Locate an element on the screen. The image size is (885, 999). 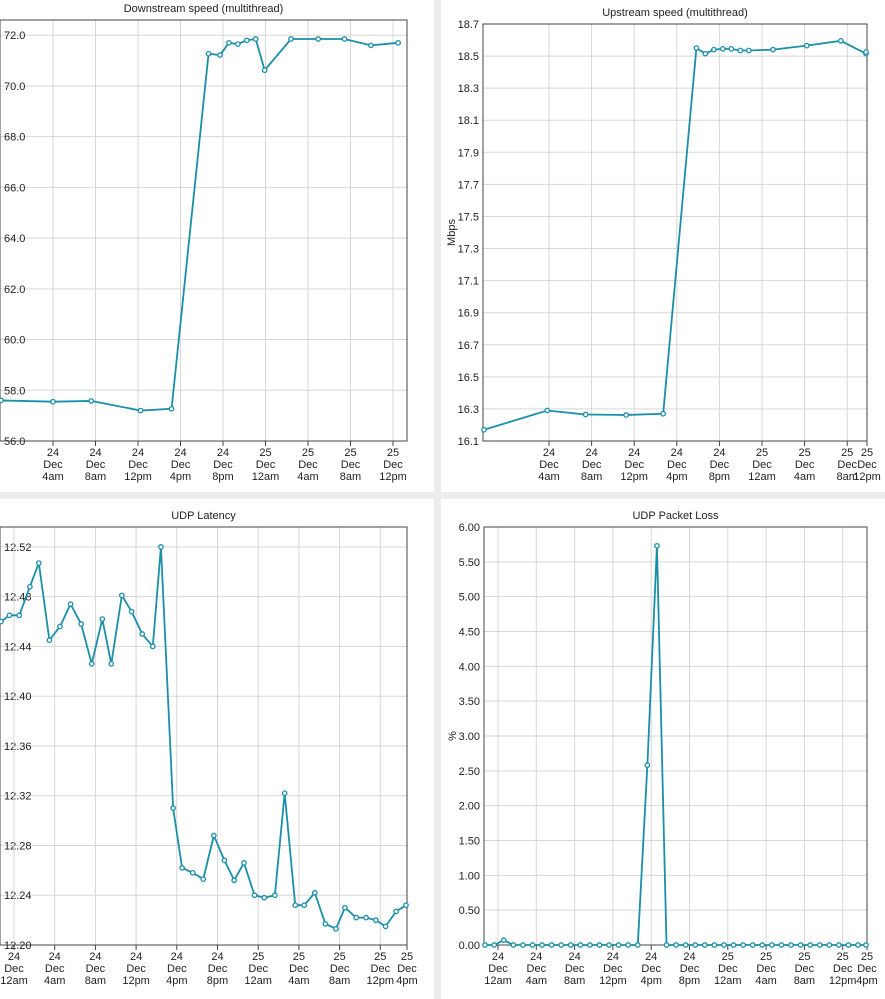
y-tick-label: 16.7 is located at coordinates (468, 346).